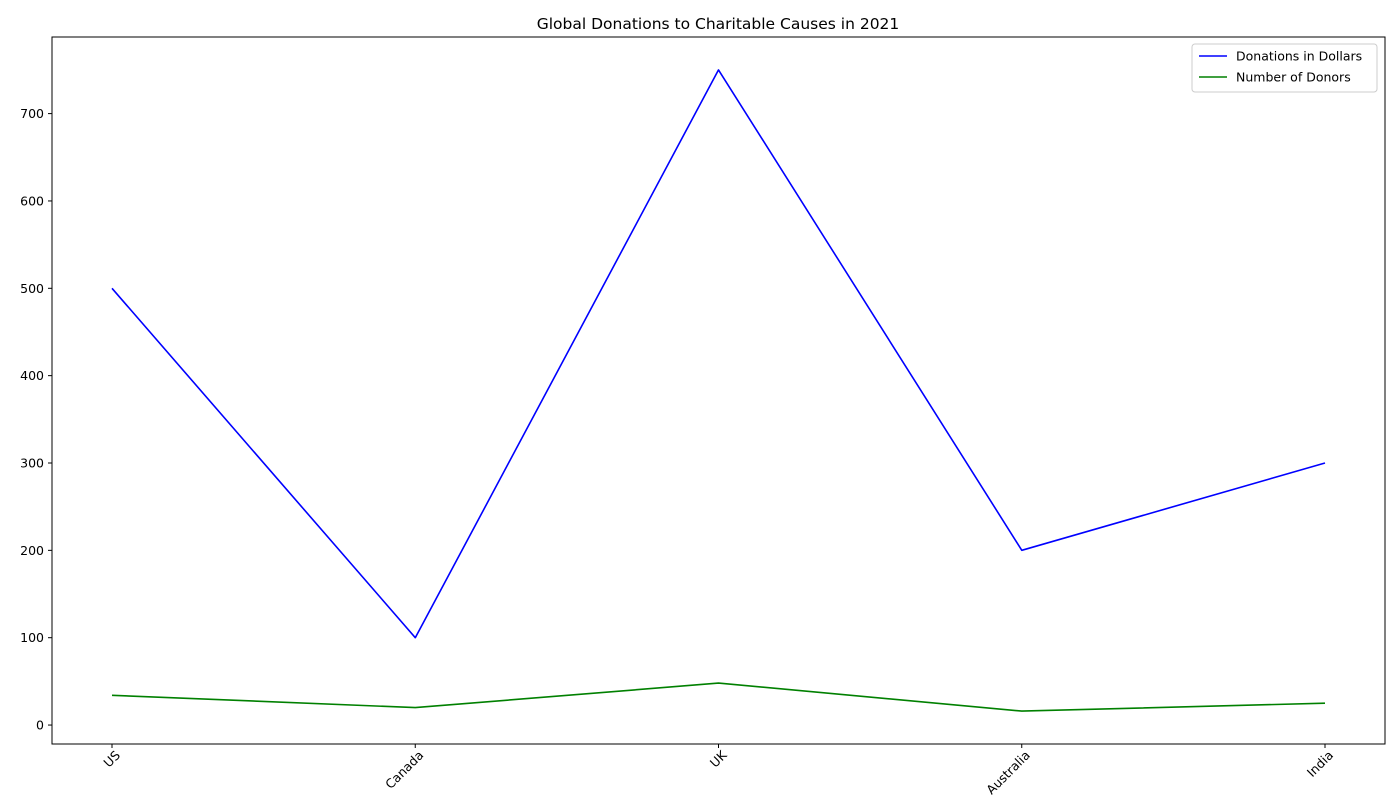 This screenshot has height=800, width=1400. What do you see at coordinates (40, 725) in the screenshot?
I see `y-tick-label: 0` at bounding box center [40, 725].